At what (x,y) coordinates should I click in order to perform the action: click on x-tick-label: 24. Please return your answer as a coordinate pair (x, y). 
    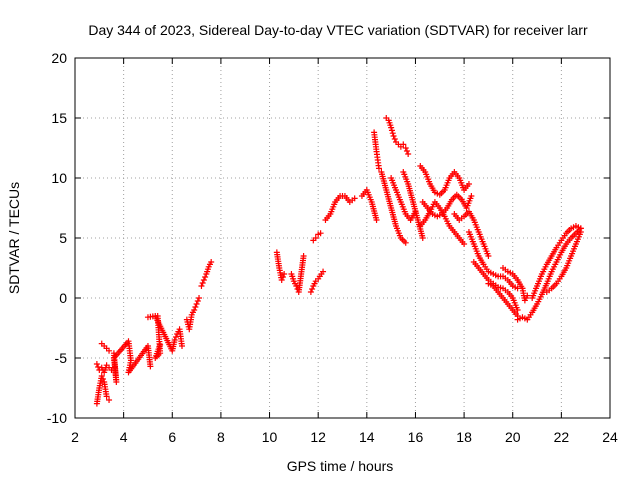
    Looking at the image, I should click on (610, 437).